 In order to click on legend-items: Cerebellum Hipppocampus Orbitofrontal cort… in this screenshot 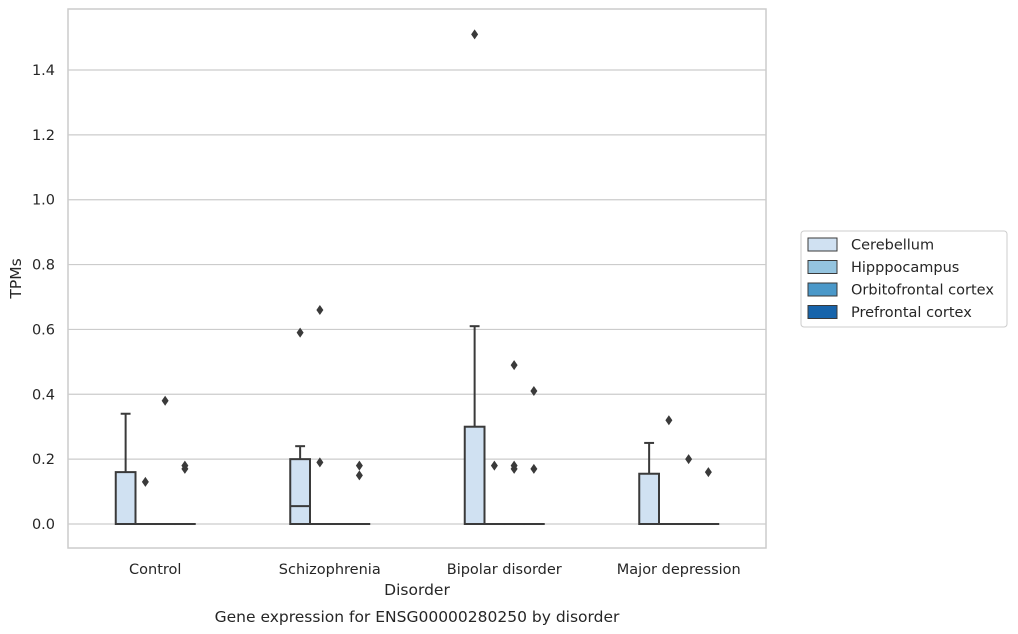, I will do `click(900, 279)`.